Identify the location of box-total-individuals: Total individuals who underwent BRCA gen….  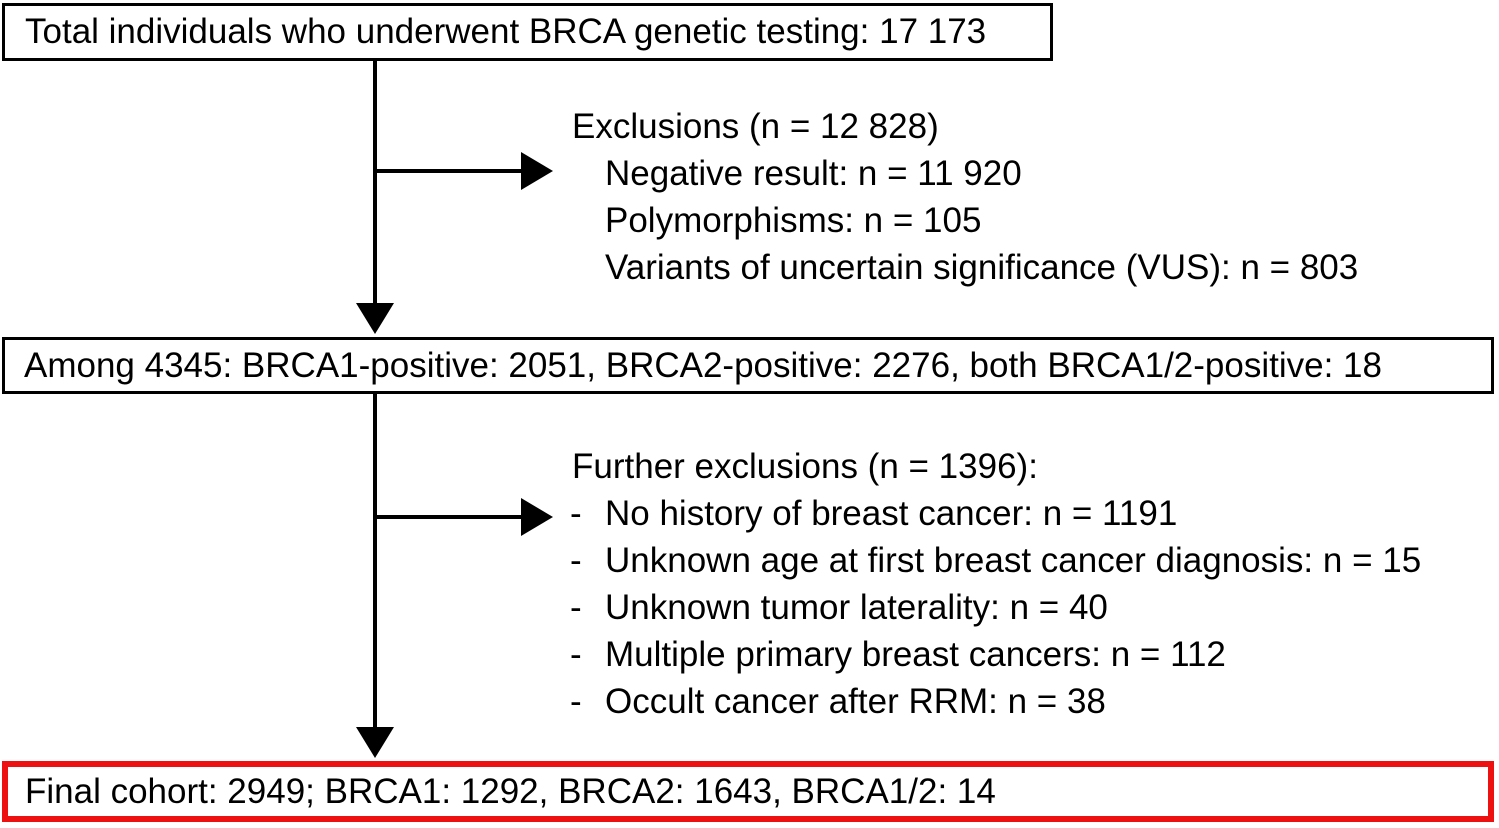
(527, 32).